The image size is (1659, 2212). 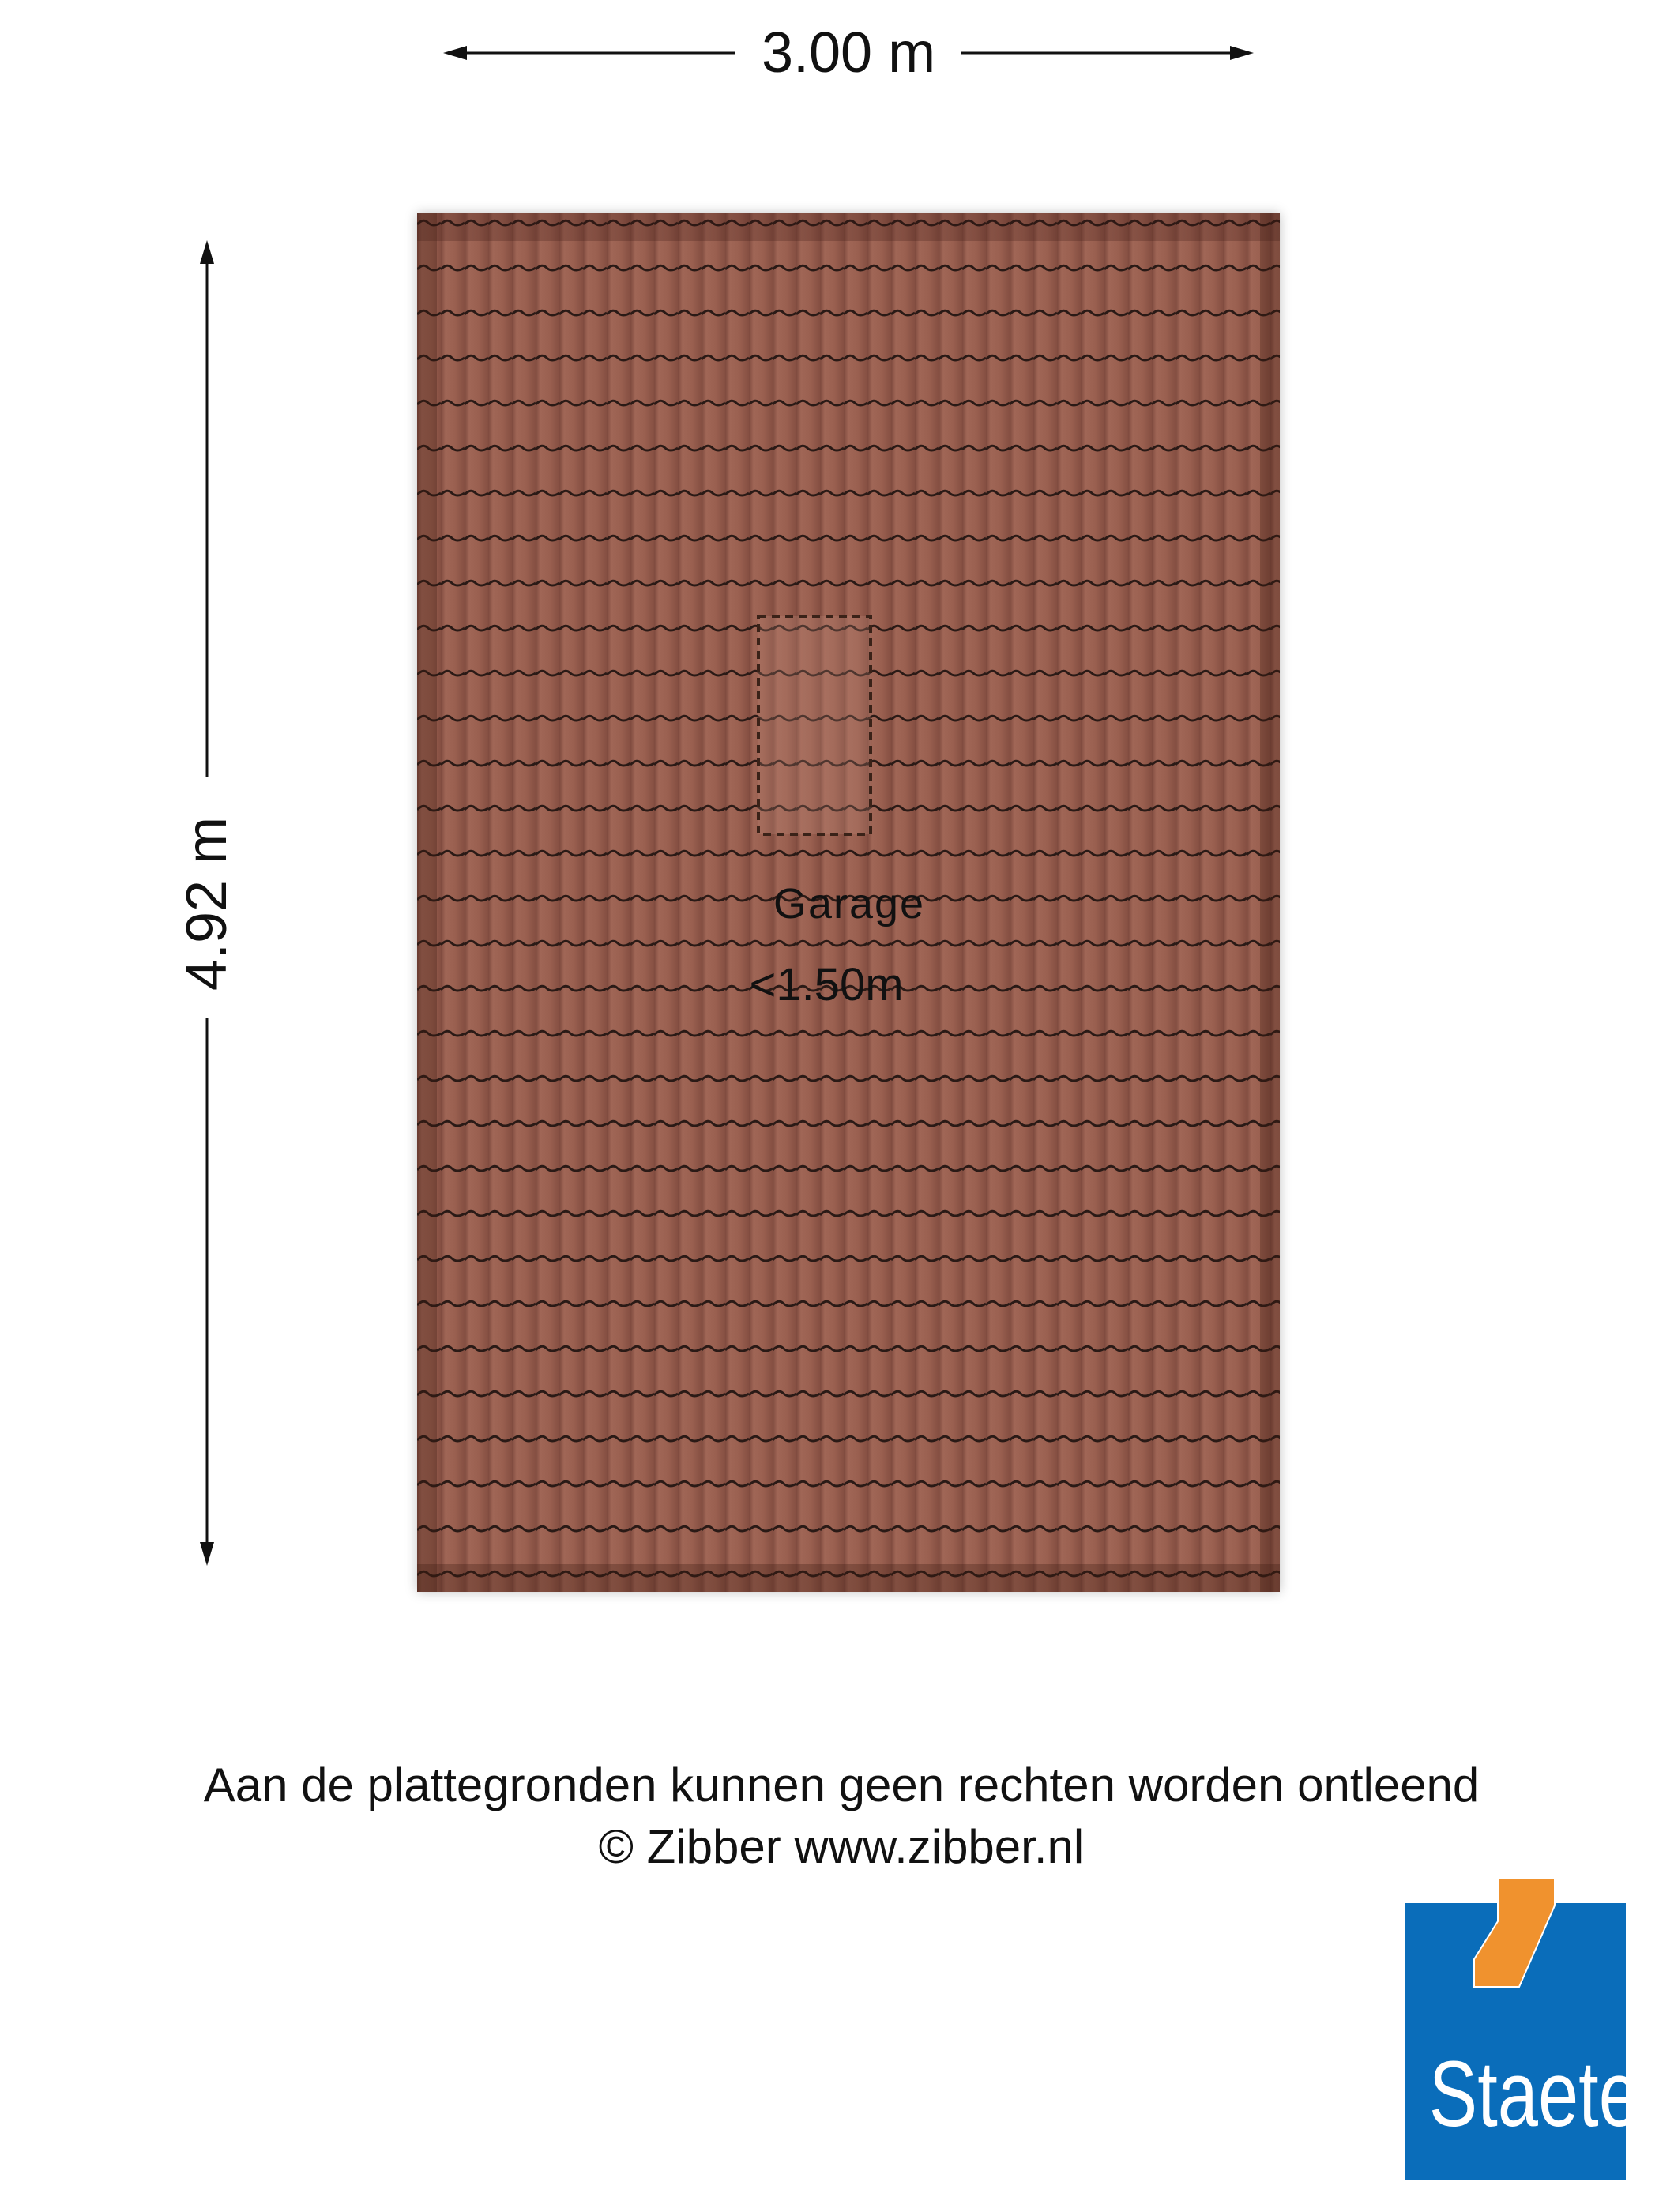 I want to click on logo-text: Staete, so click(x=1534, y=2094).